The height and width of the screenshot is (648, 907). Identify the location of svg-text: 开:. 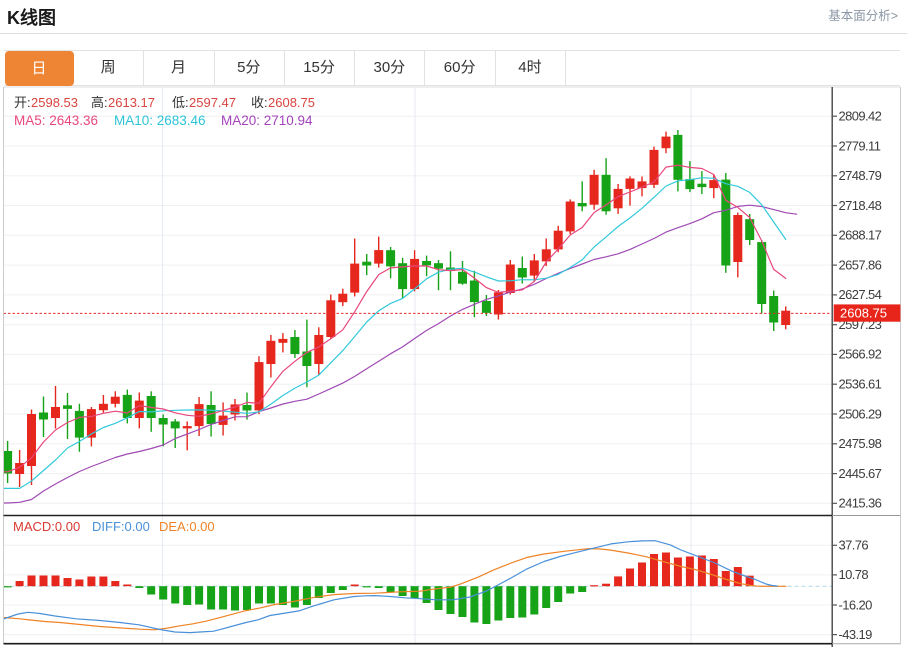
(22, 102).